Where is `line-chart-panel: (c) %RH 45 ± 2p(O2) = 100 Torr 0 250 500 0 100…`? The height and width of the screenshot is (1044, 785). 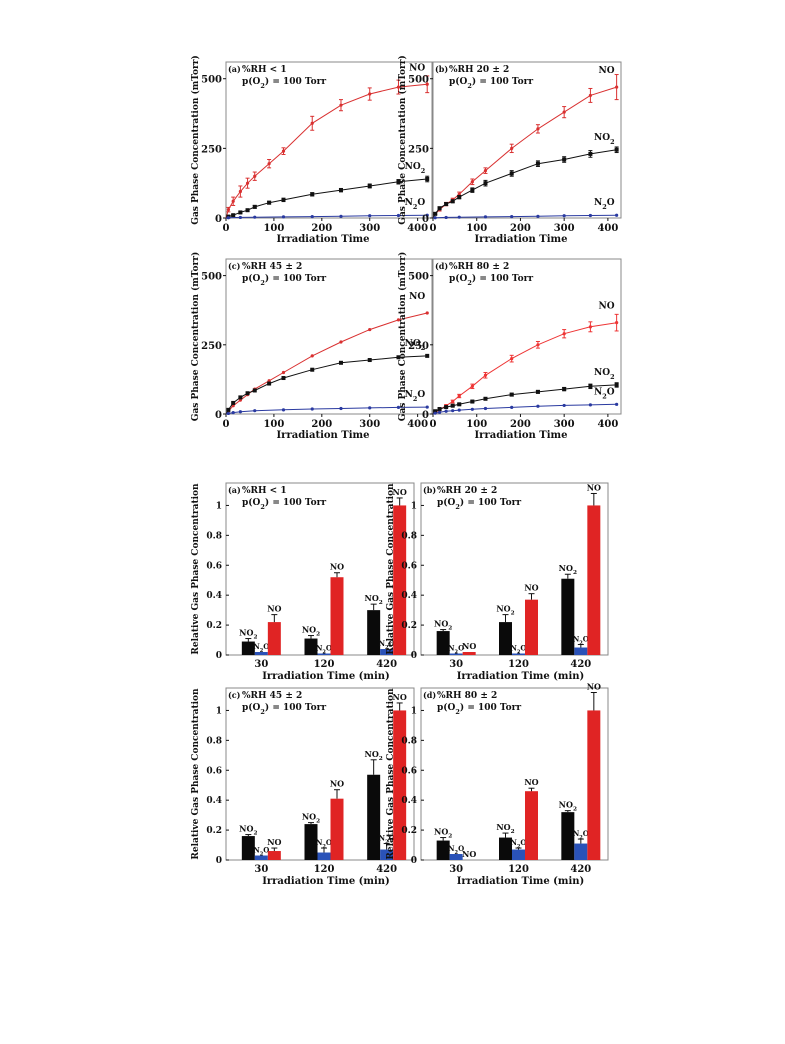
line-chart-panel: (c) %RH 45 ± 2p(O2) = 100 Torr 0 250 500 0 100… is located at coordinates (311, 346).